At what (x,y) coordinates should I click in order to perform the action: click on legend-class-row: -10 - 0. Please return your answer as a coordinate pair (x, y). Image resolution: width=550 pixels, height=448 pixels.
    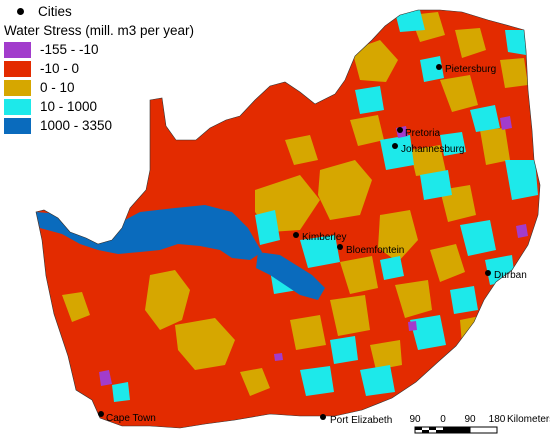
    Looking at the image, I should click on (99, 68).